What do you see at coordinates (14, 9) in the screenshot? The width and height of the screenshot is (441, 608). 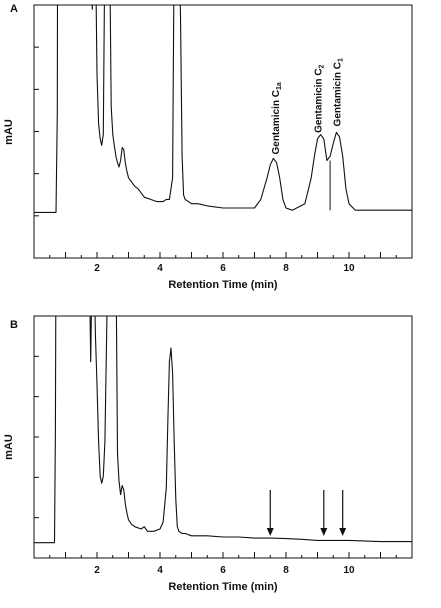 I see `panel-label: A` at bounding box center [14, 9].